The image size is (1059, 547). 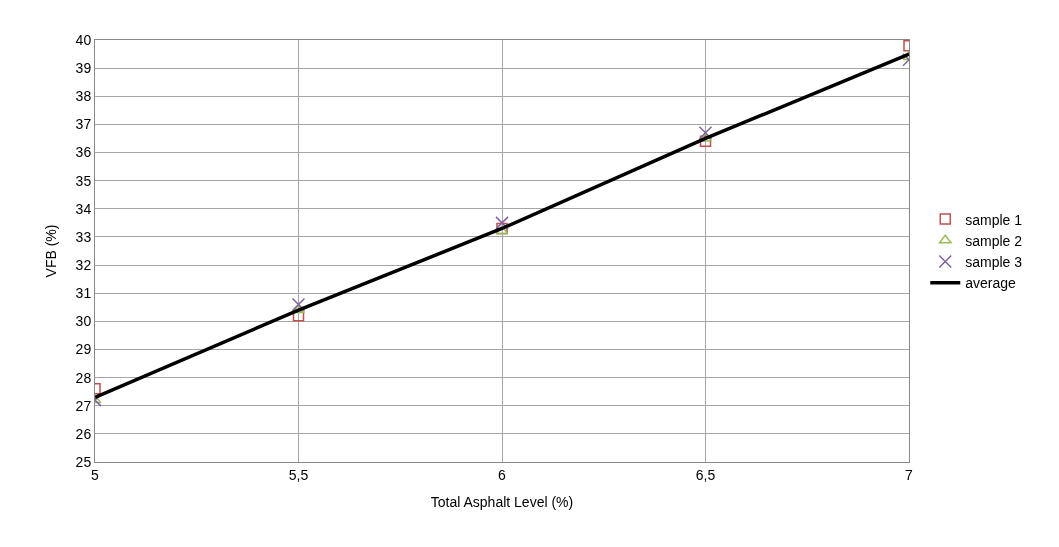 What do you see at coordinates (83, 208) in the screenshot?
I see `y-tick-label: 34` at bounding box center [83, 208].